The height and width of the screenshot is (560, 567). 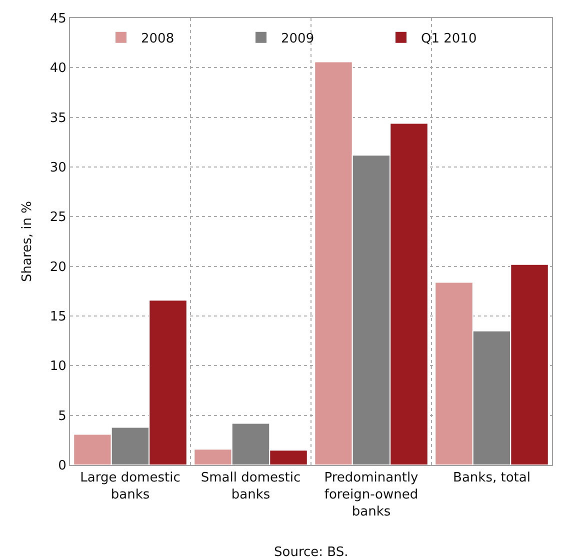 What do you see at coordinates (62, 466) in the screenshot?
I see `y-tick-label: 0` at bounding box center [62, 466].